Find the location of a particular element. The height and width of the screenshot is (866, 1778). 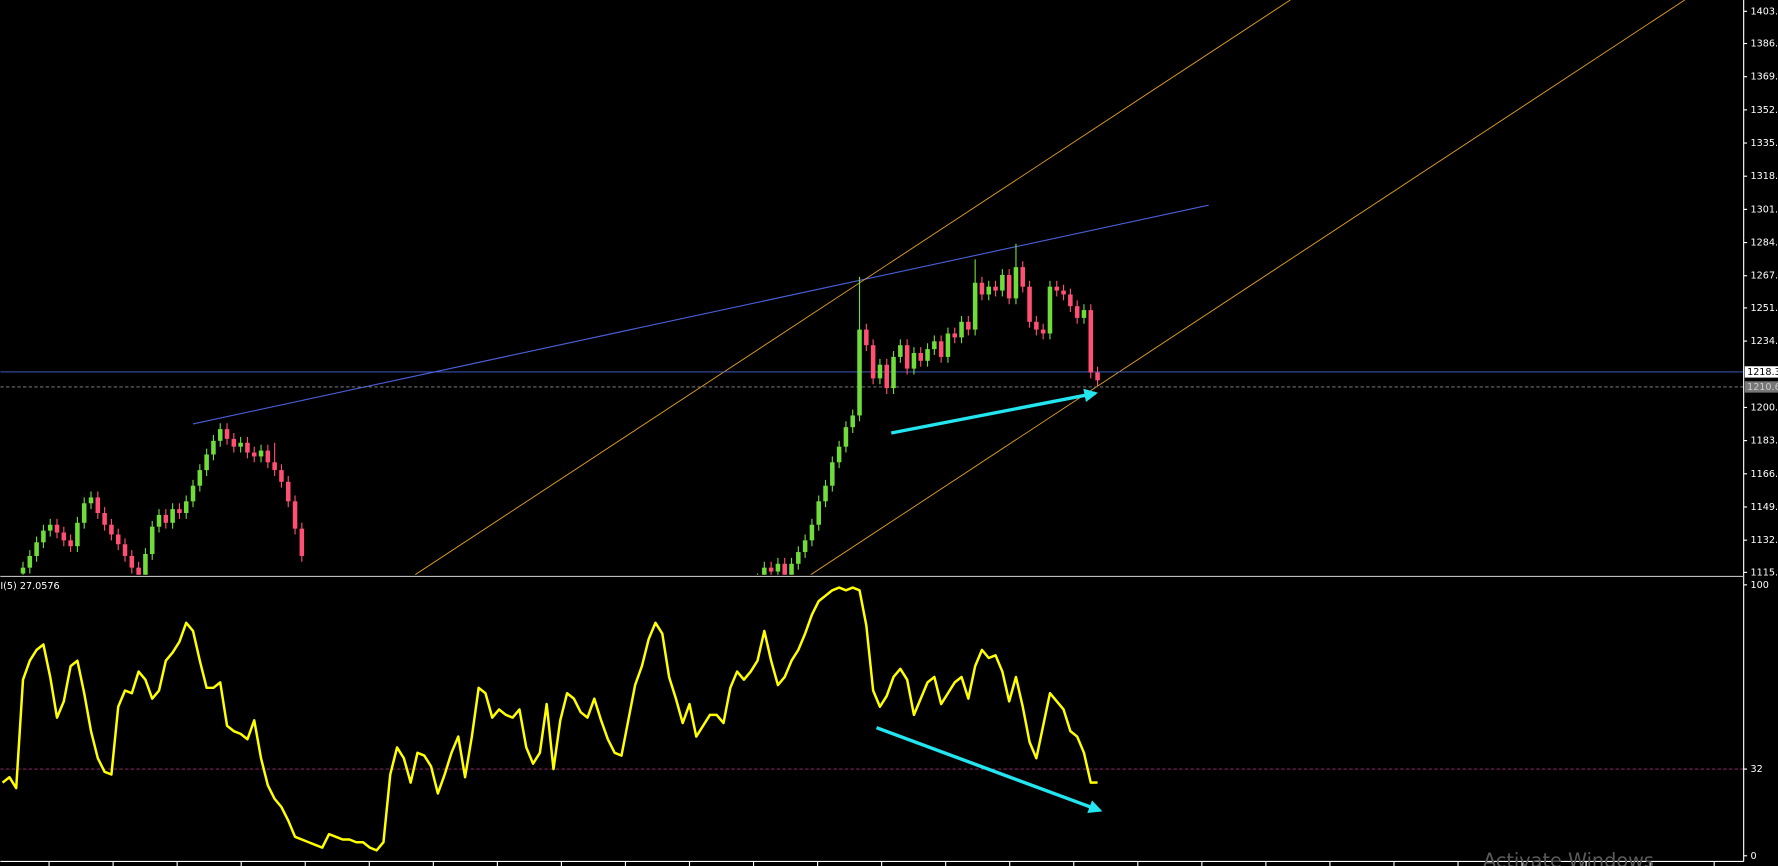

y-tick-label: 1352.6 is located at coordinates (1764, 110).